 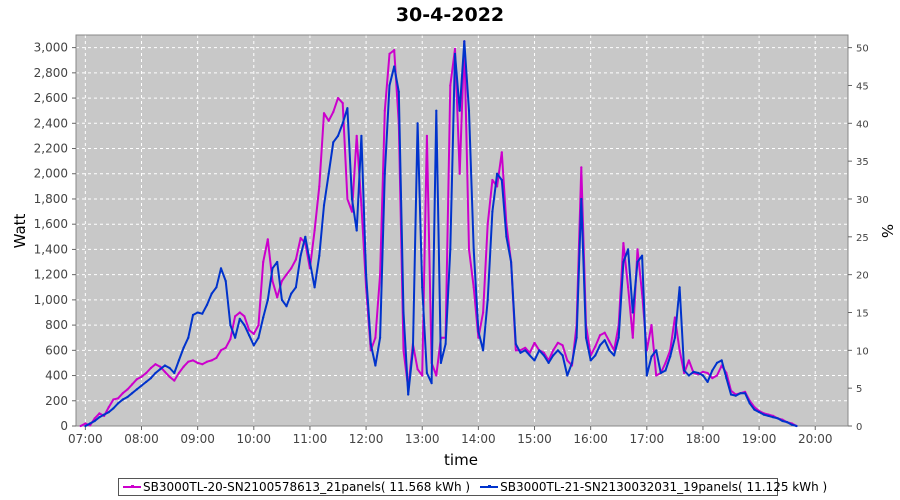 What do you see at coordinates (862, 86) in the screenshot?
I see `y-right-tick-label: 45` at bounding box center [862, 86].